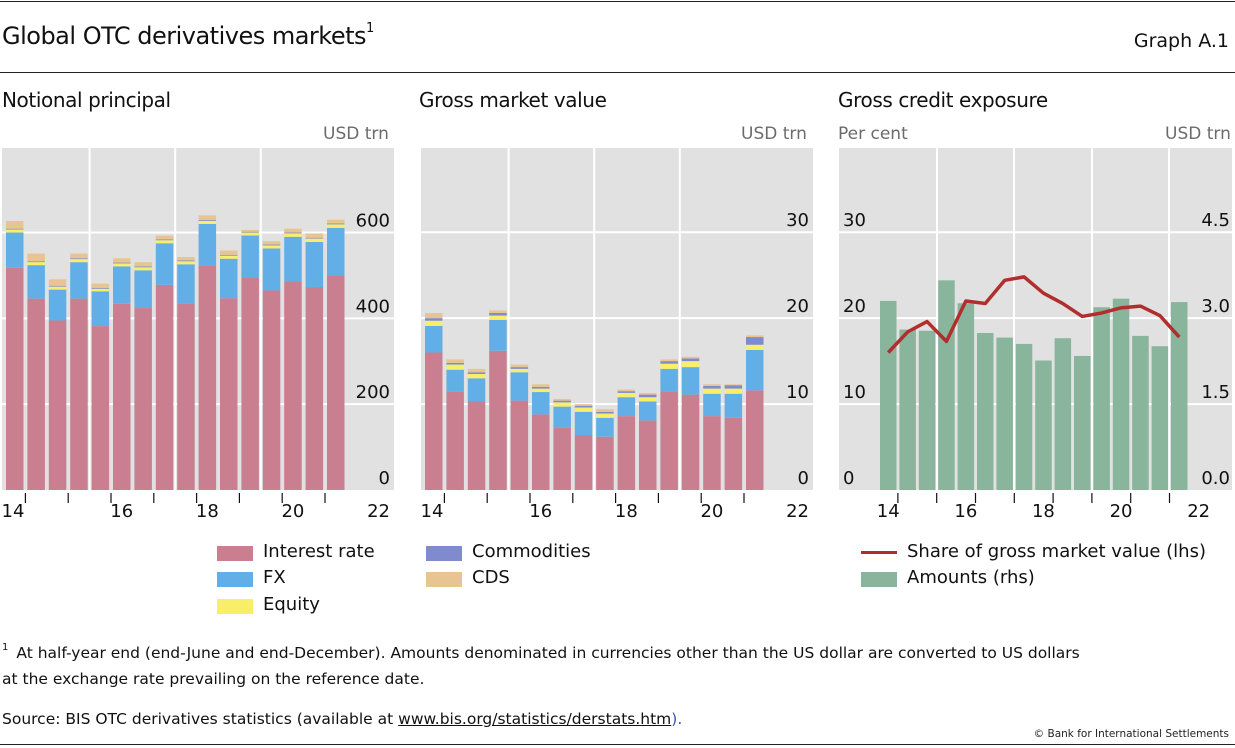 This screenshot has height=748, width=1235. What do you see at coordinates (617, 744) in the screenshot?
I see `bottom-rule` at bounding box center [617, 744].